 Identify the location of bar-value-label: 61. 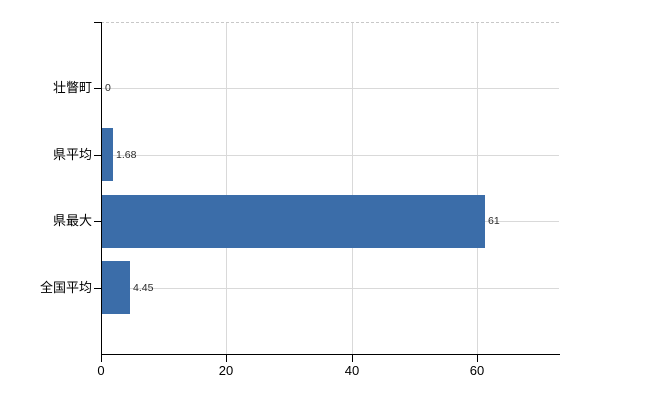
(494, 221).